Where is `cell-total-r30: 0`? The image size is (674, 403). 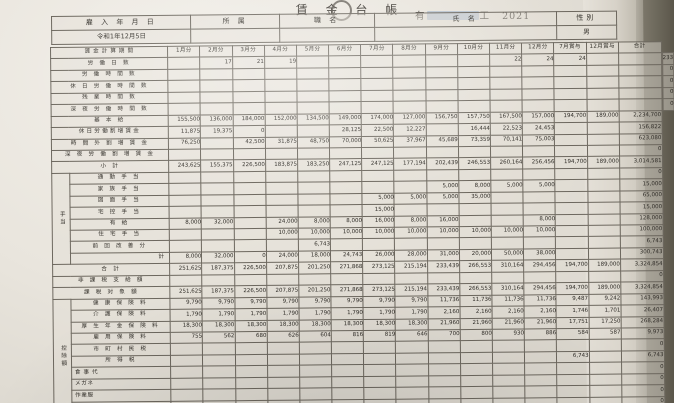
cell-total-r30: 0 is located at coordinates (643, 390).